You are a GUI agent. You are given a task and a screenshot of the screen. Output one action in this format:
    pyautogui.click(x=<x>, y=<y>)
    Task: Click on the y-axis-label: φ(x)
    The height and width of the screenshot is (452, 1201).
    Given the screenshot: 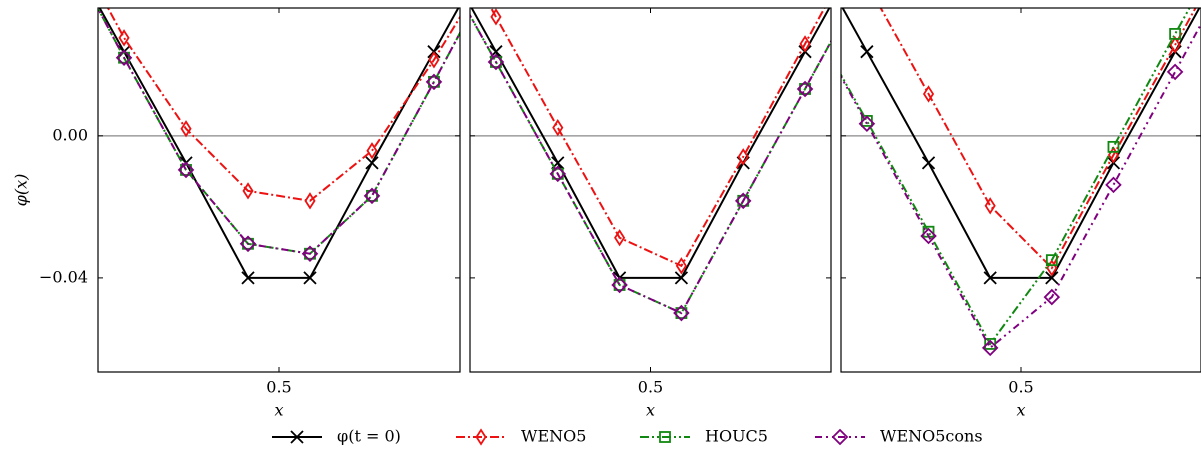 What is the action you would take?
    pyautogui.click(x=21, y=190)
    